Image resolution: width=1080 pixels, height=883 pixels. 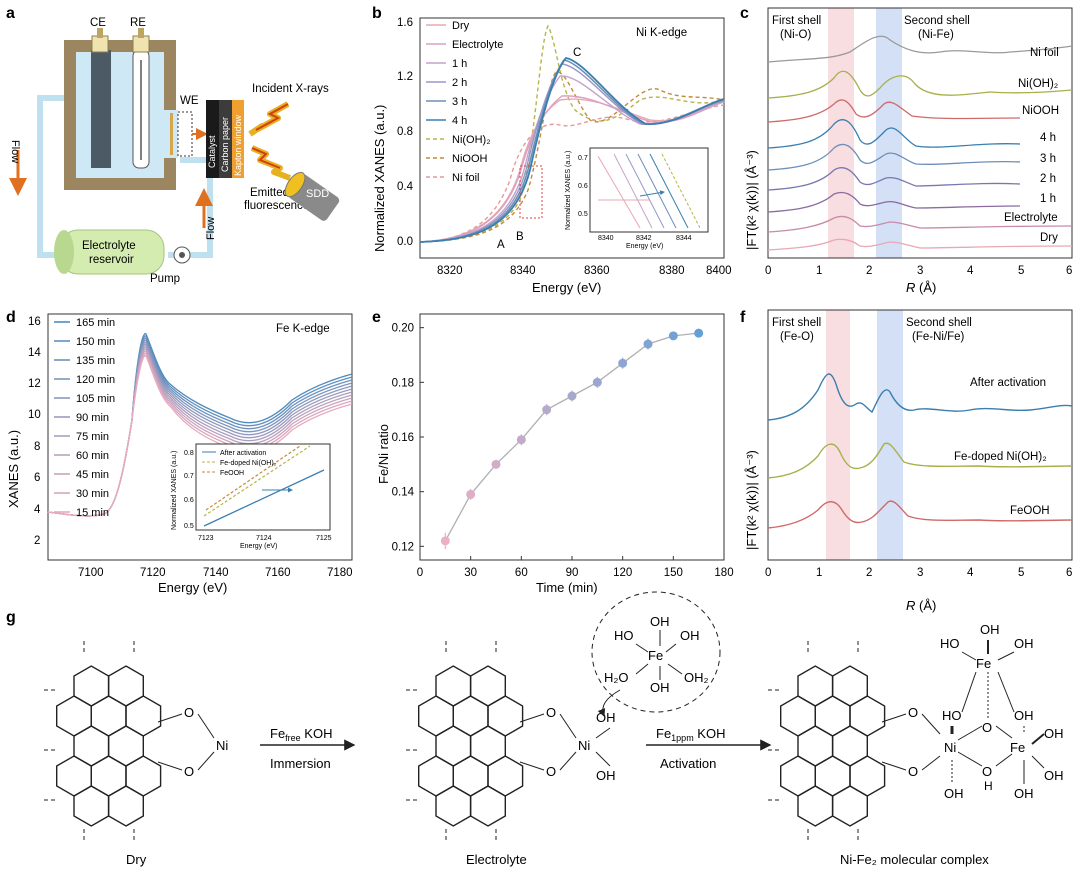 What do you see at coordinates (920, 49) in the screenshot?
I see `curve-ni-foil` at bounding box center [920, 49].